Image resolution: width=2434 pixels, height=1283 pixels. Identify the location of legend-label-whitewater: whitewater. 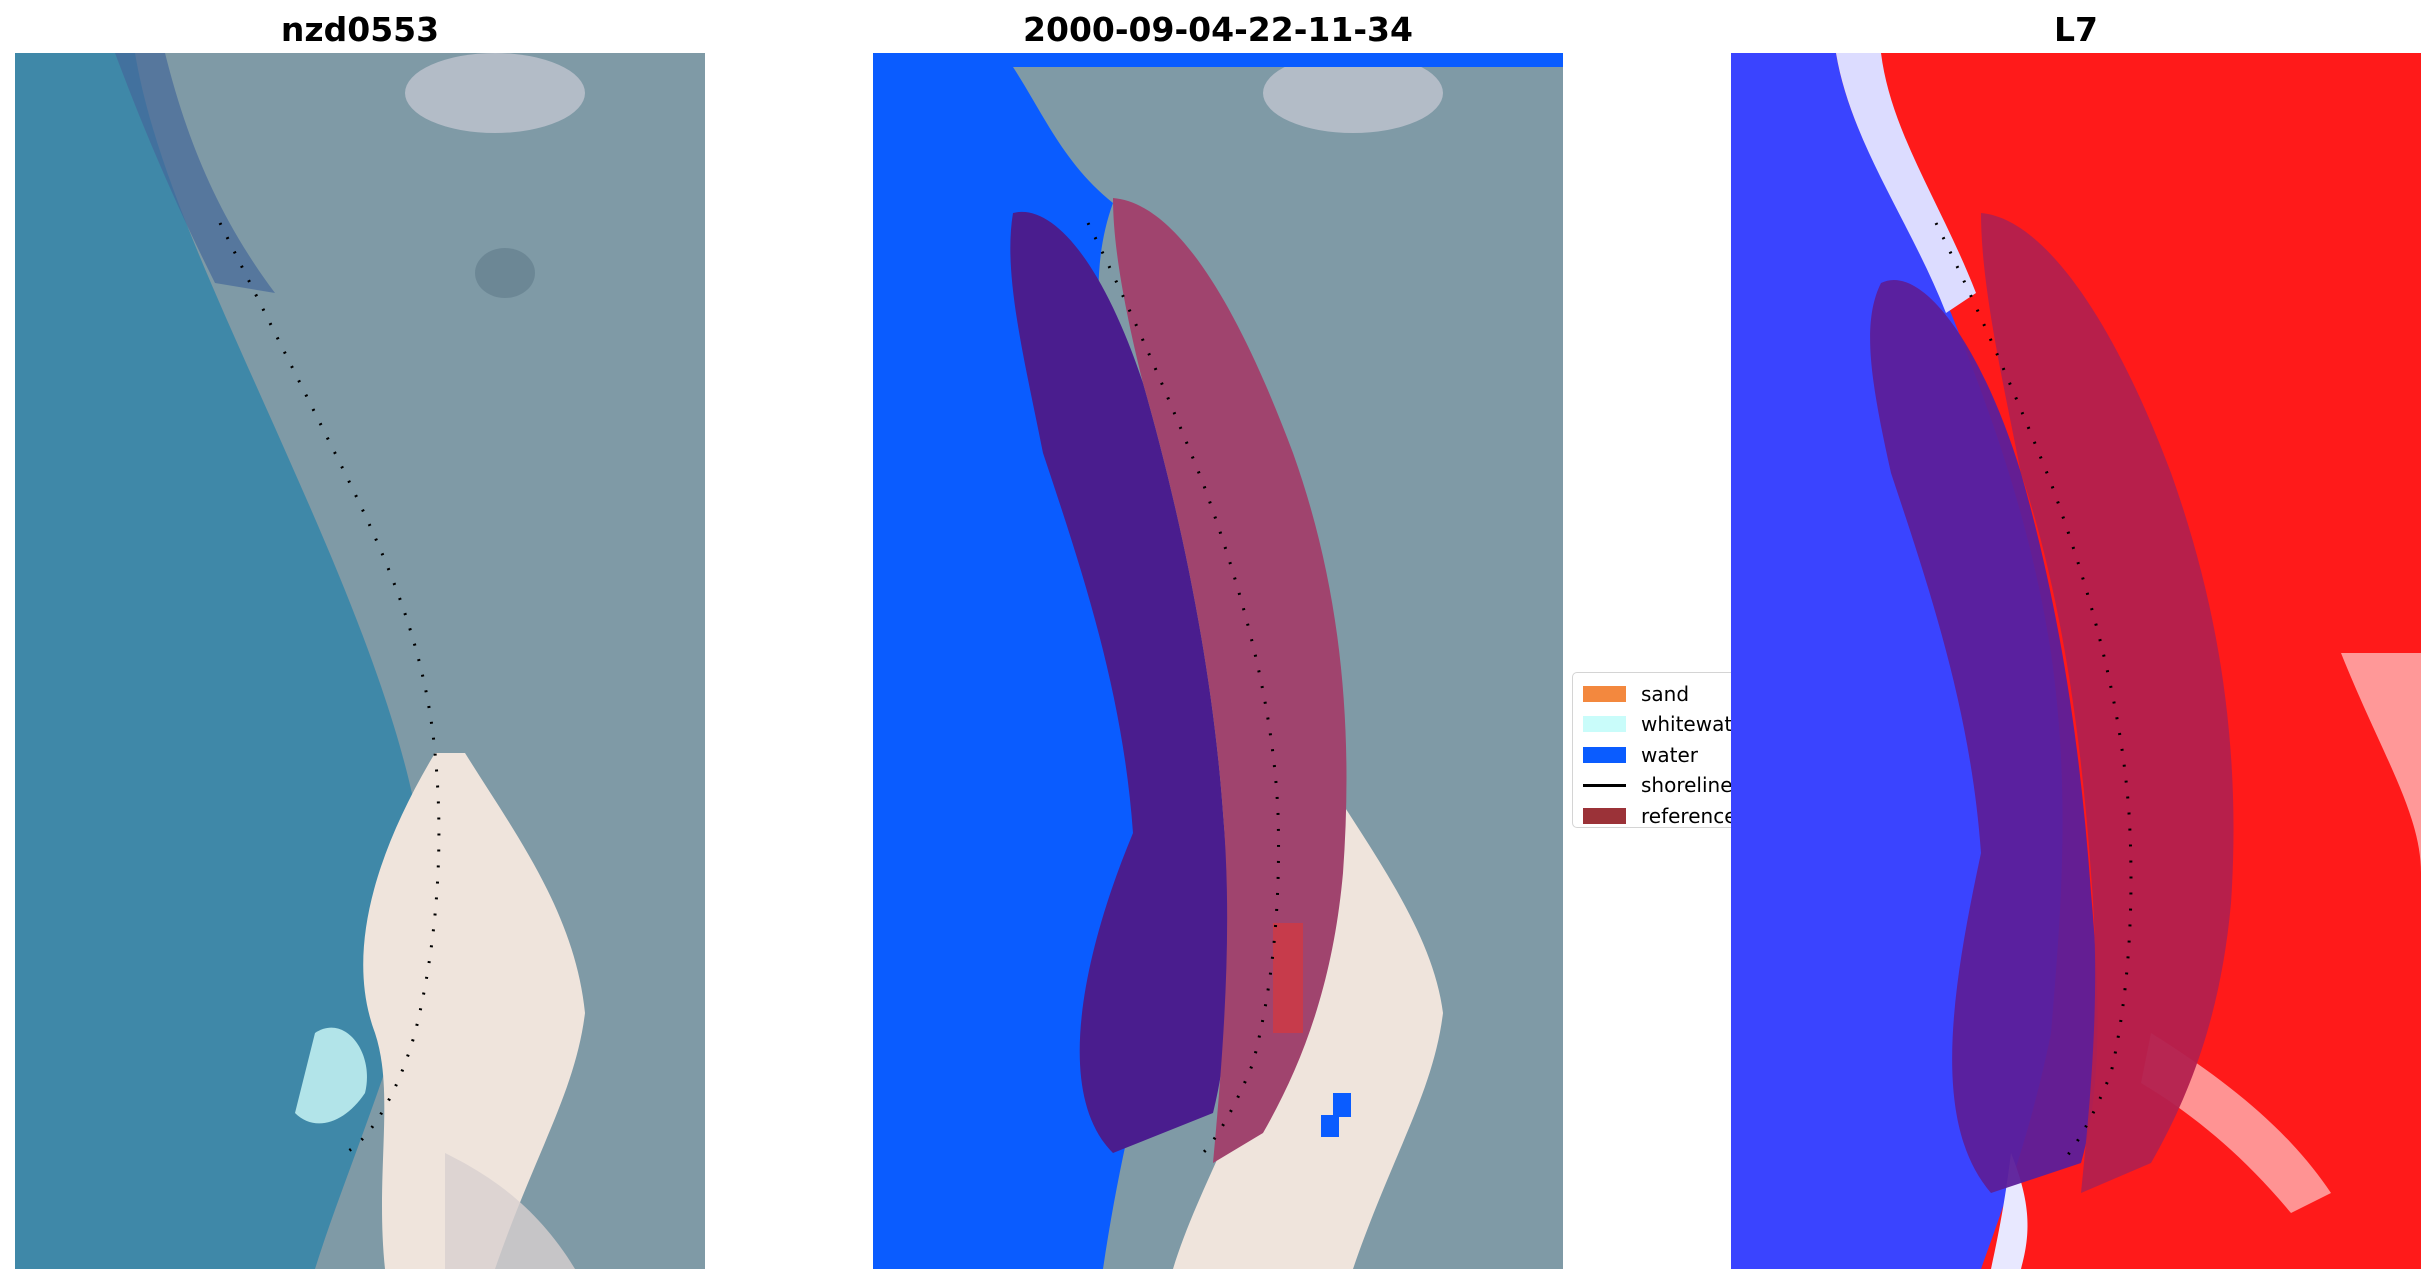
(1692, 724).